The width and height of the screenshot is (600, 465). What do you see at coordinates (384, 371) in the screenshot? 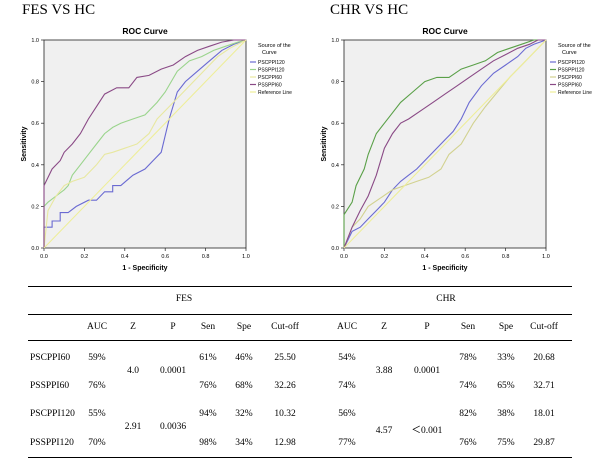
I see `table-cell: 3.88` at bounding box center [384, 371].